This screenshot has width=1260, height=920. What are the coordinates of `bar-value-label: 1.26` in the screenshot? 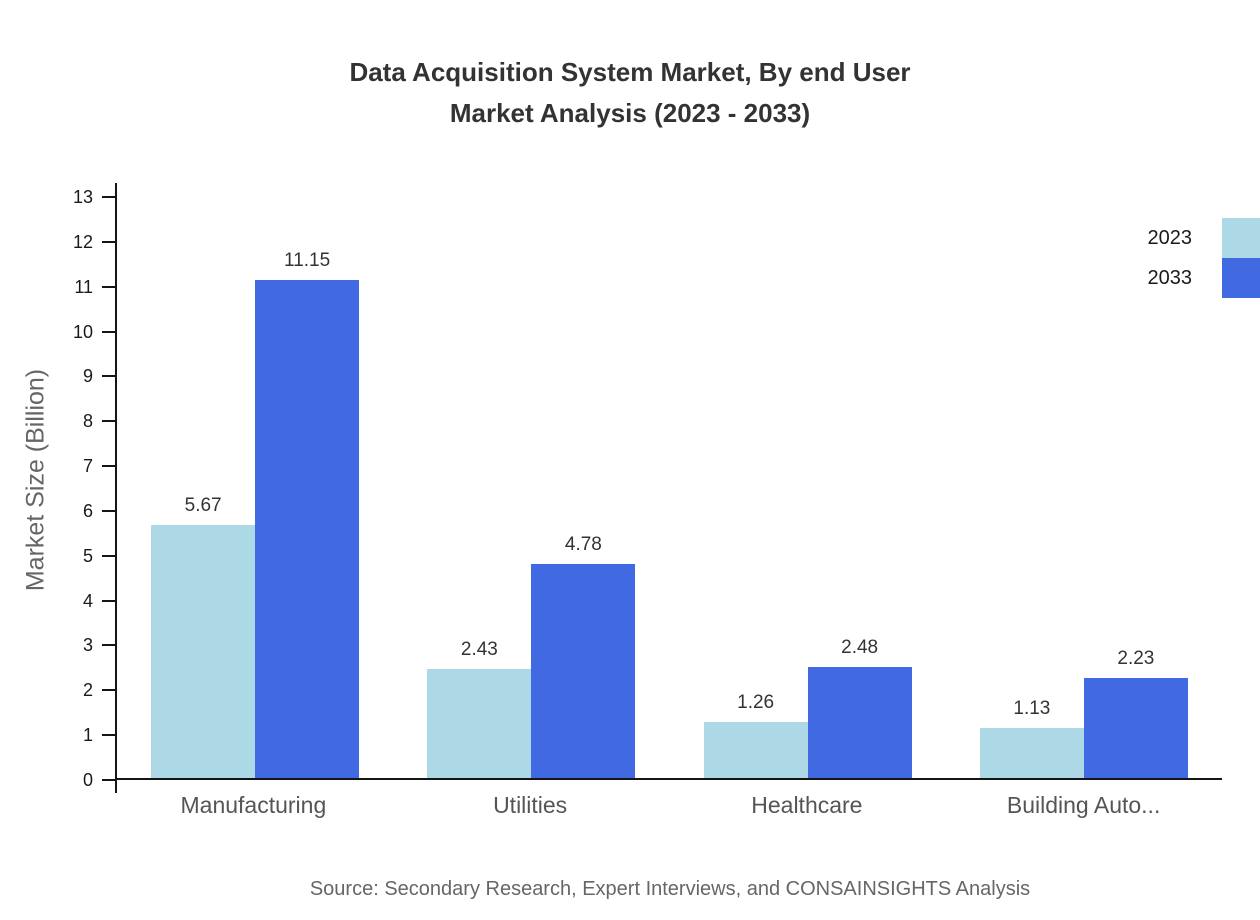 It's located at (756, 702).